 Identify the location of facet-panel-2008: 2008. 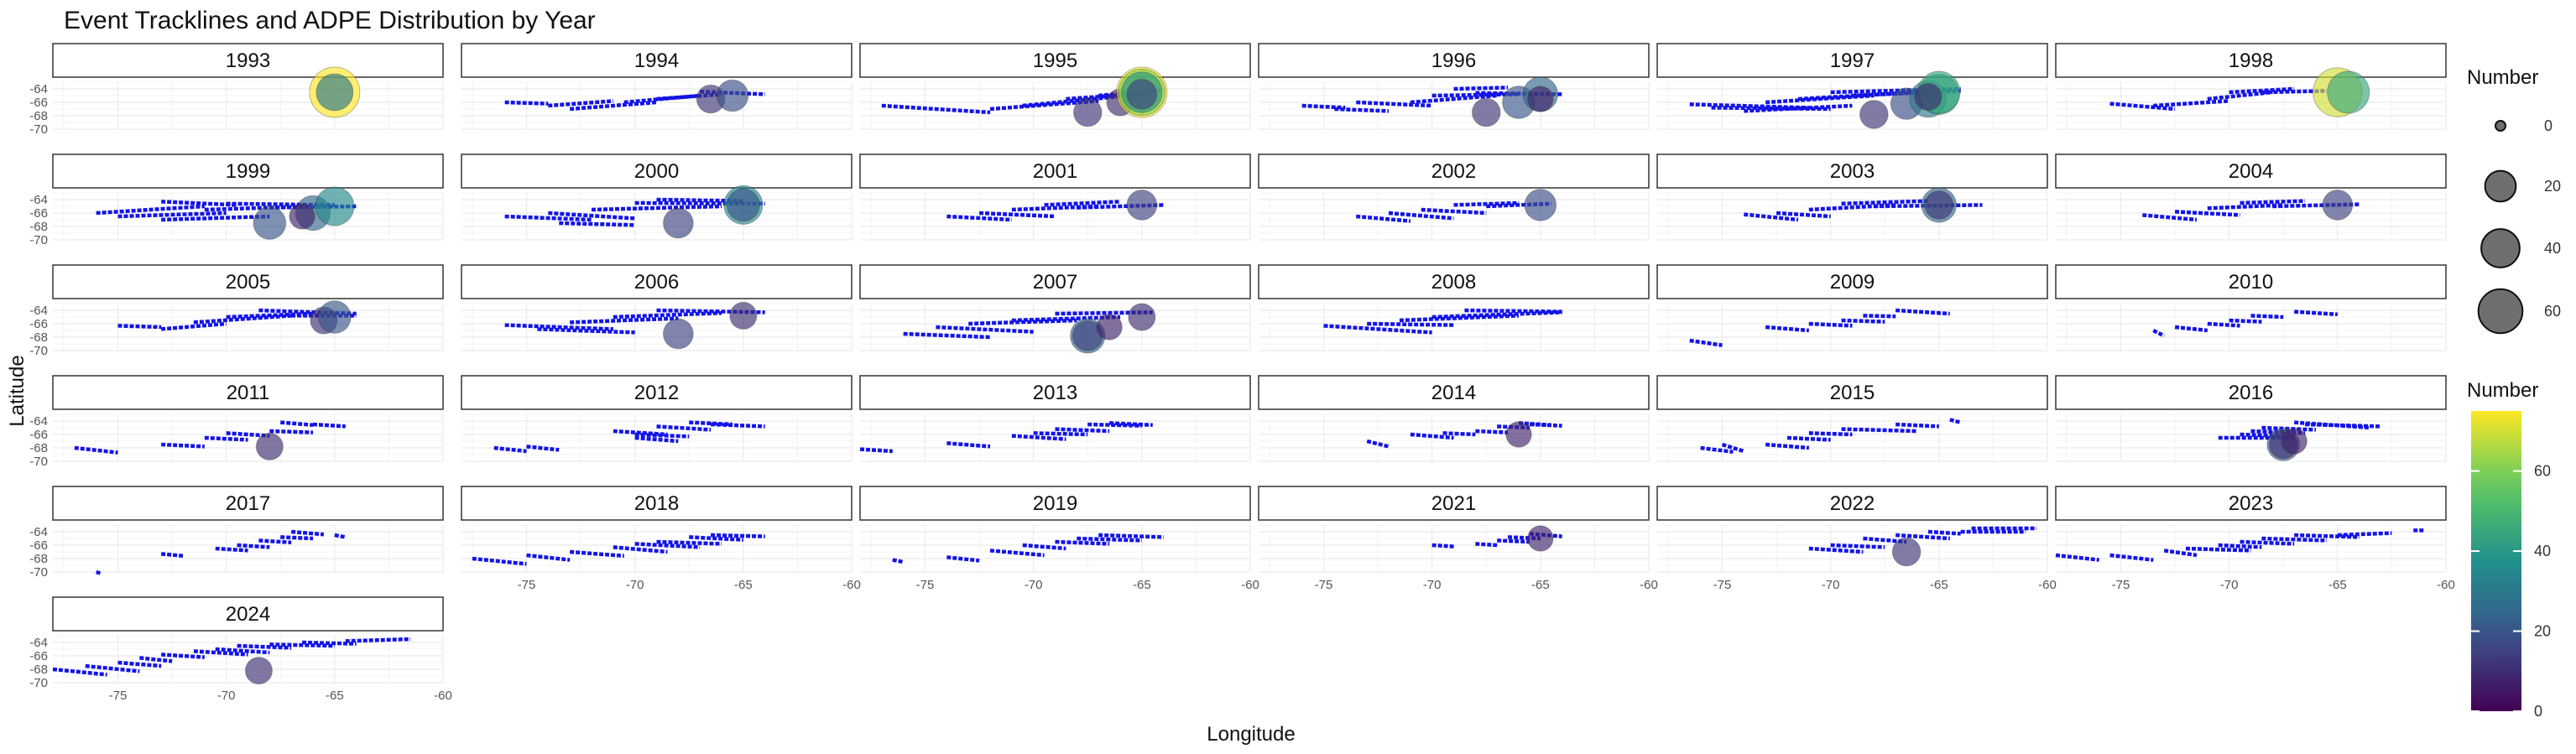
(1454, 307).